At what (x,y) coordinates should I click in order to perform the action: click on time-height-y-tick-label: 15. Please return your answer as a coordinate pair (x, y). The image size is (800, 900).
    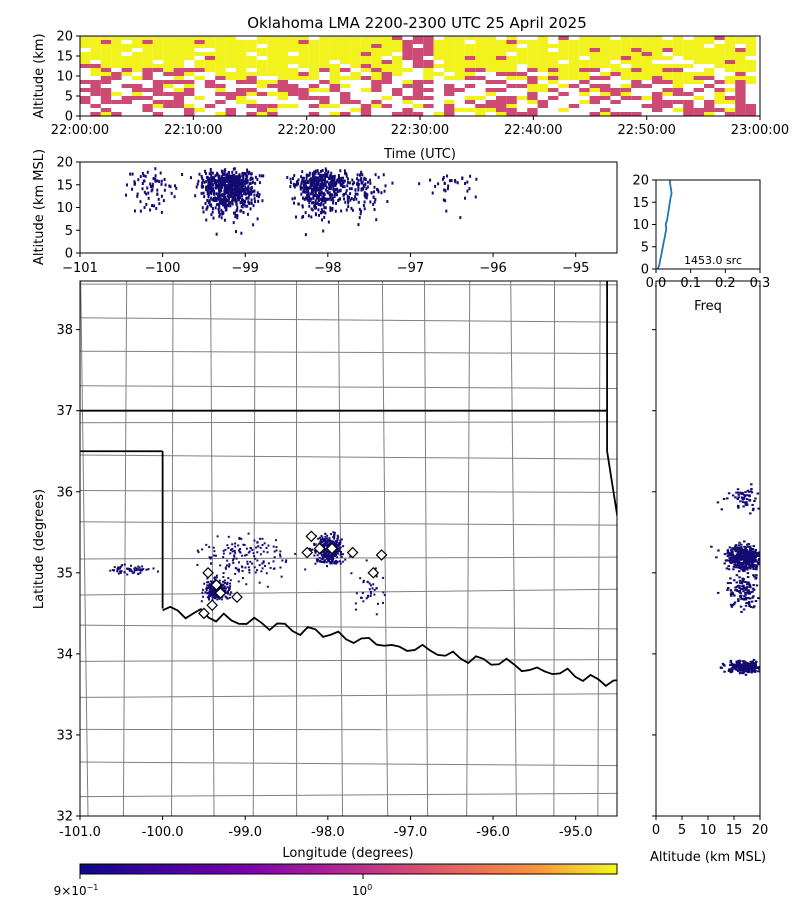
    Looking at the image, I should click on (64, 57).